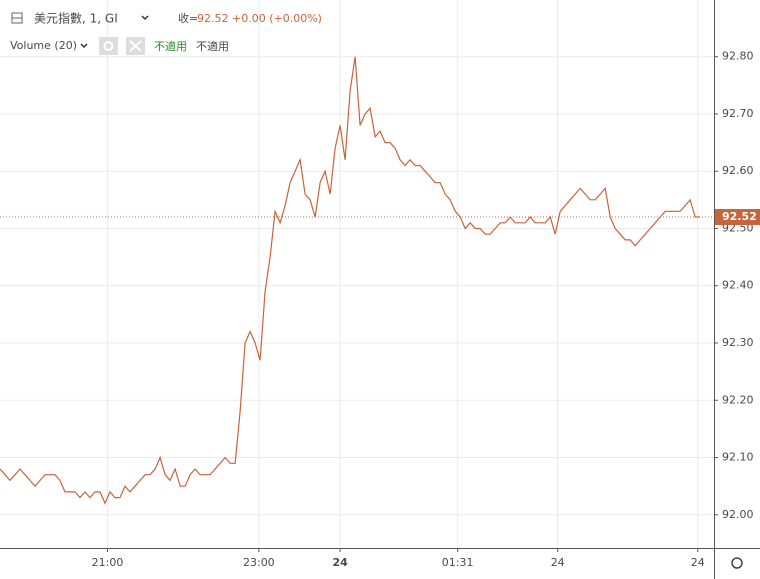 This screenshot has height=579, width=760. What do you see at coordinates (145, 18) in the screenshot?
I see `symbol-dropdown` at bounding box center [145, 18].